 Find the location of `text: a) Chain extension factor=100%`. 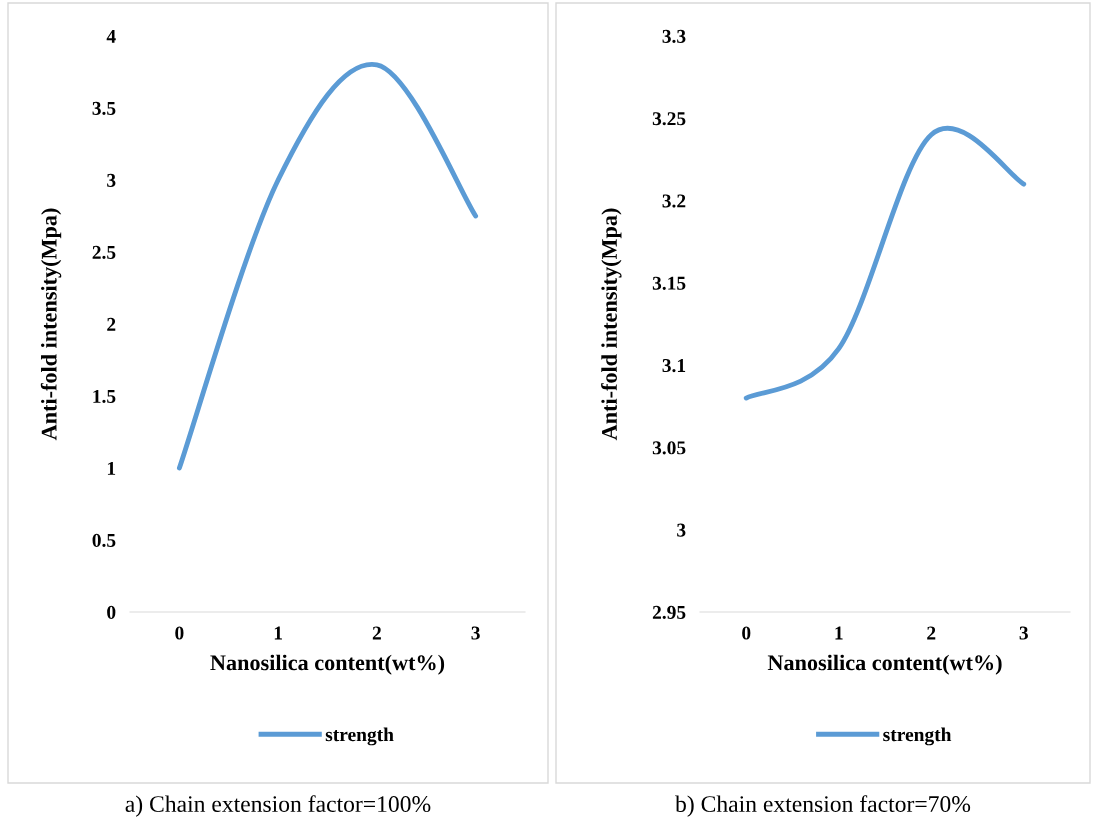

text: a) Chain extension factor=100% is located at coordinates (278, 806).